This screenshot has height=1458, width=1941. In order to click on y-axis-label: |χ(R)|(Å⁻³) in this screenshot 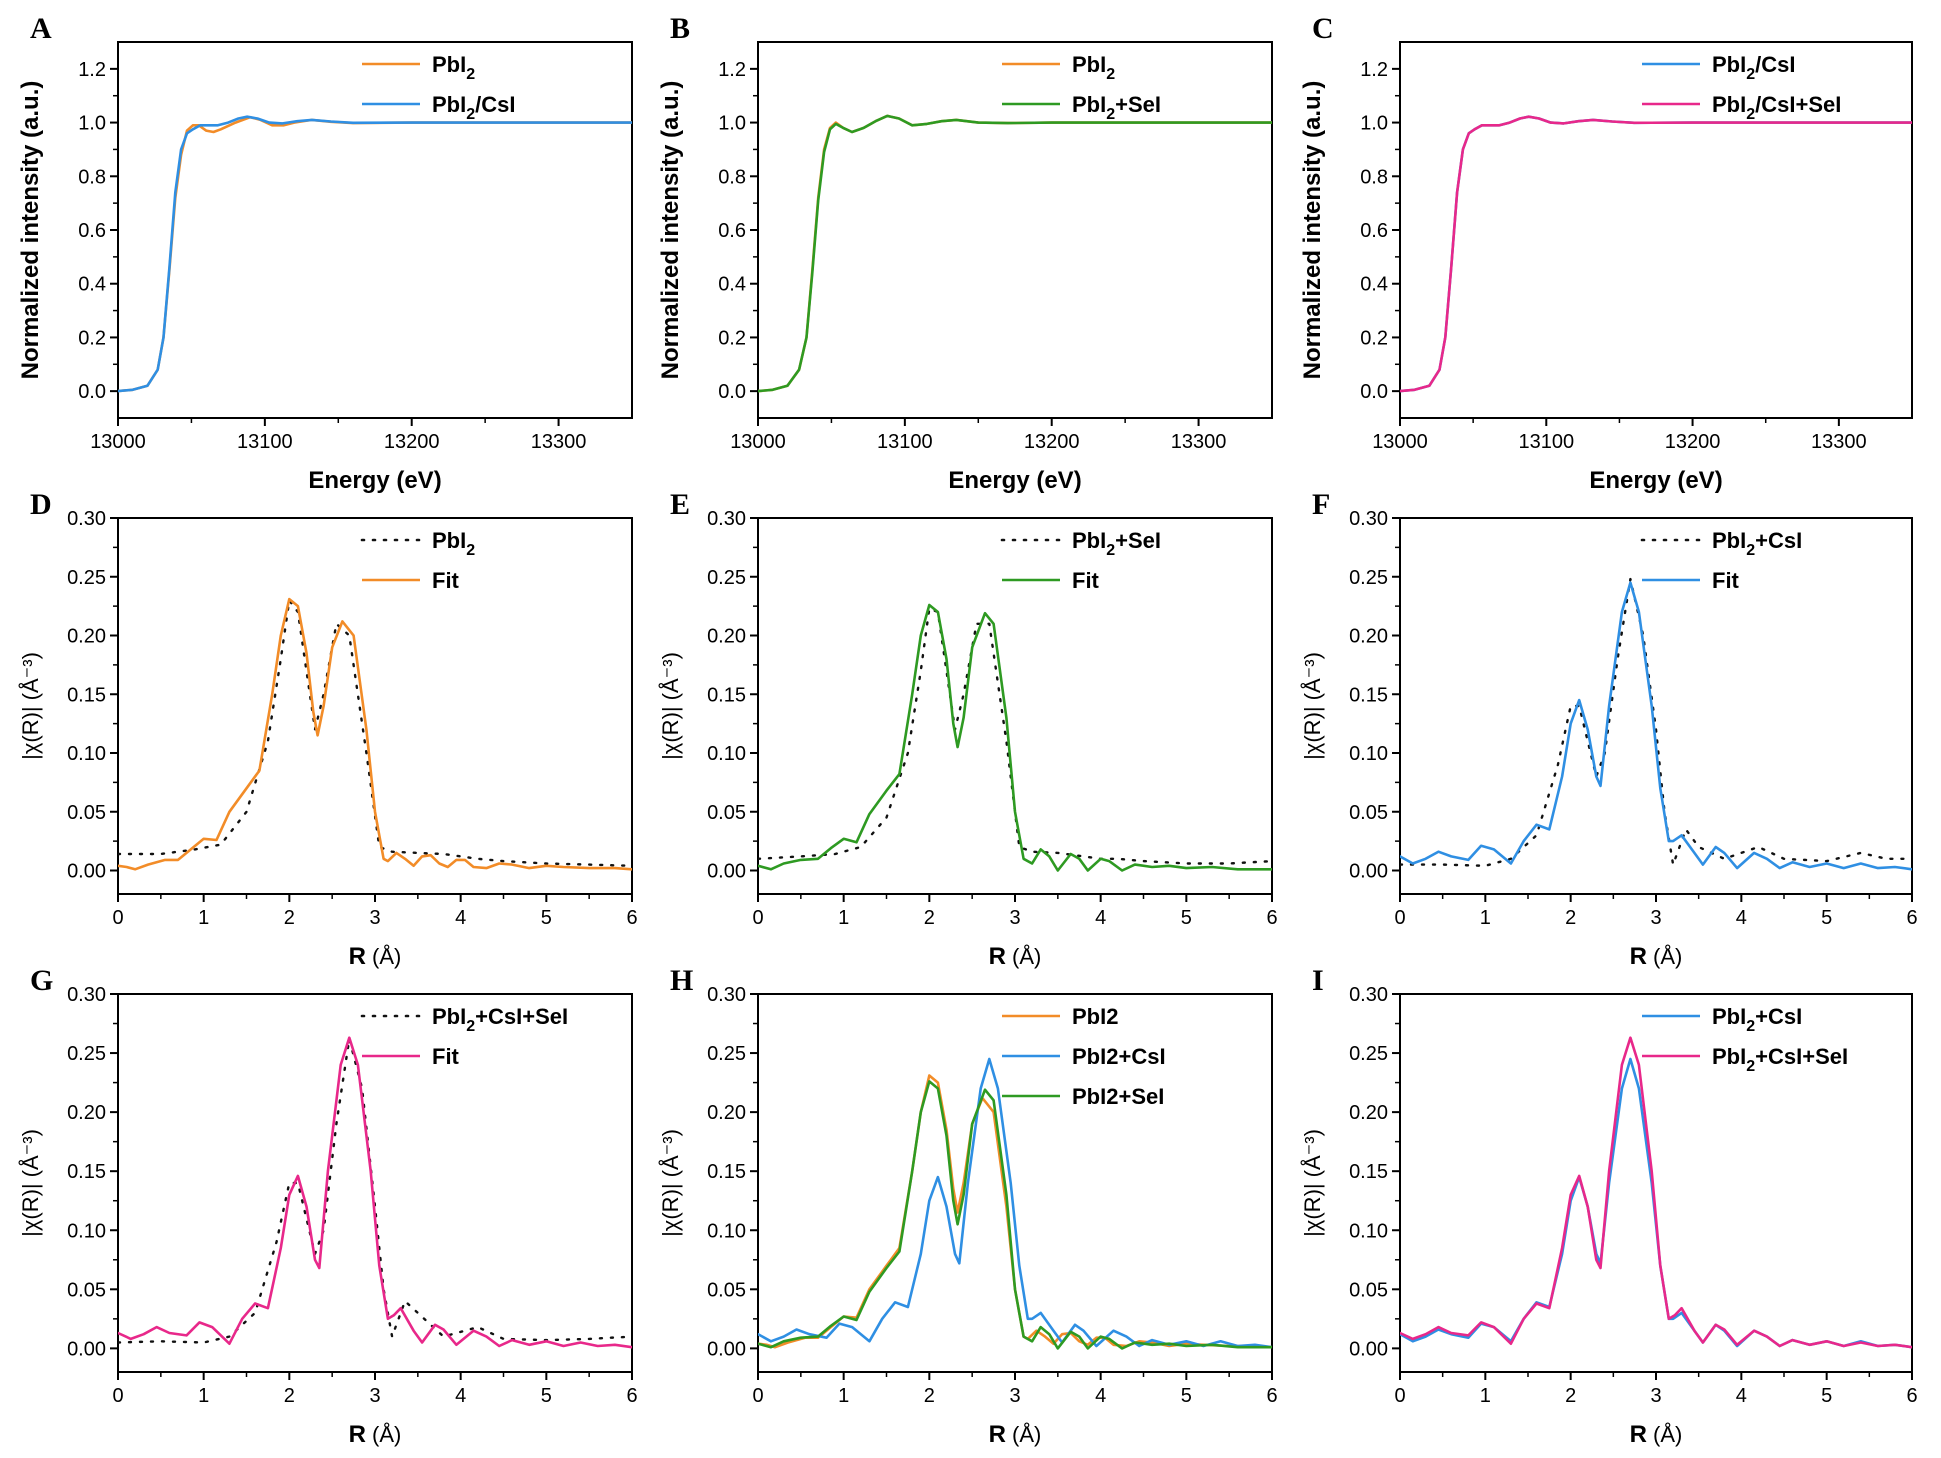, I will do `click(670, 1183)`.